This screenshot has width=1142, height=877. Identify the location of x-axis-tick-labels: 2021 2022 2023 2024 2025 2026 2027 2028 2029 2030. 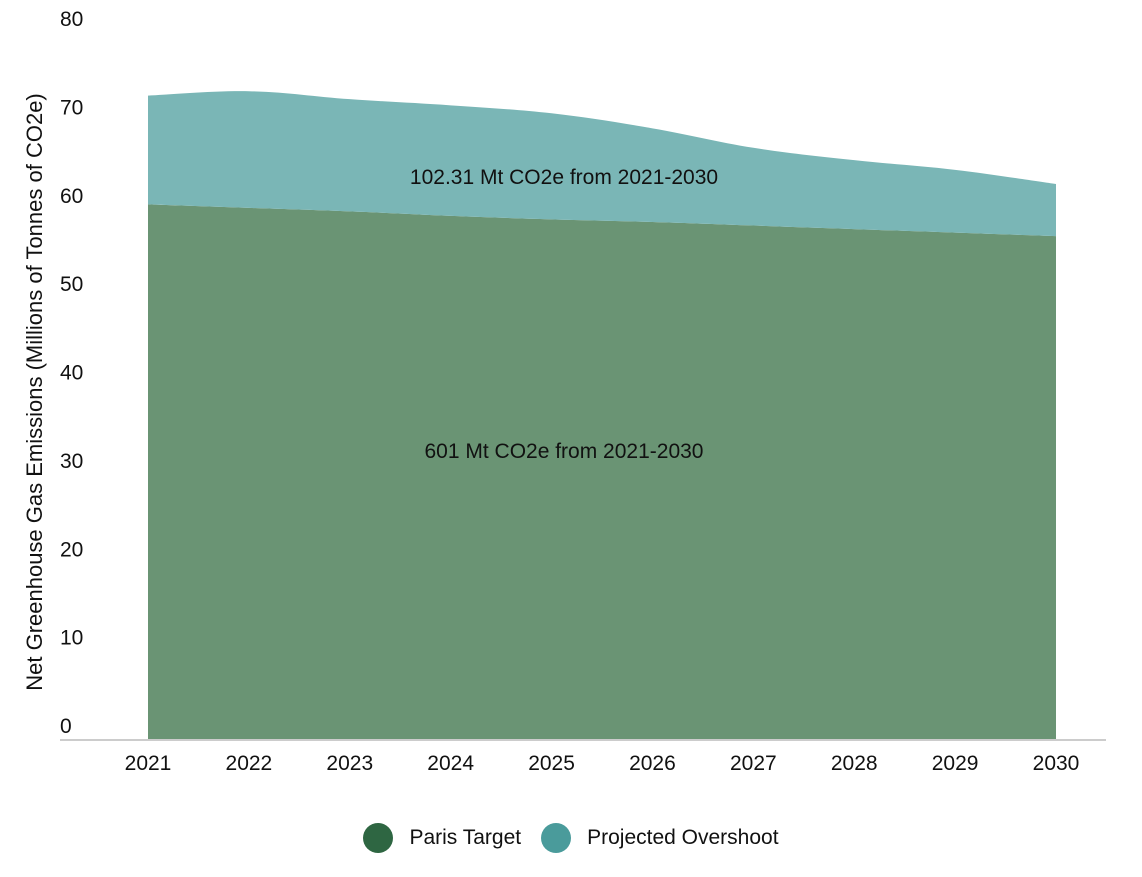
(602, 763).